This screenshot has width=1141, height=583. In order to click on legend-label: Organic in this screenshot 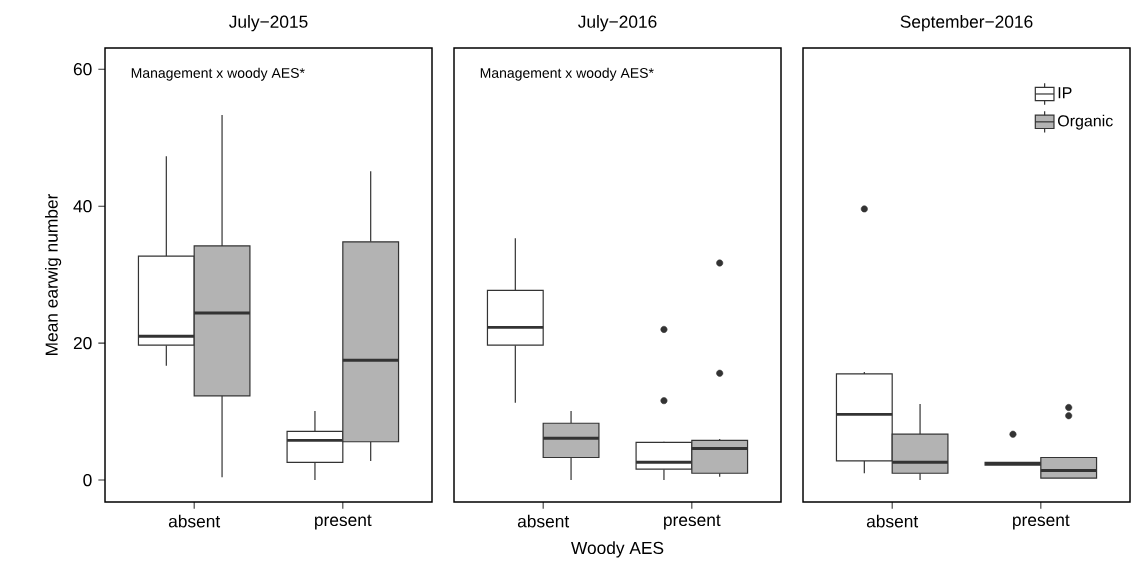, I will do `click(1085, 122)`.